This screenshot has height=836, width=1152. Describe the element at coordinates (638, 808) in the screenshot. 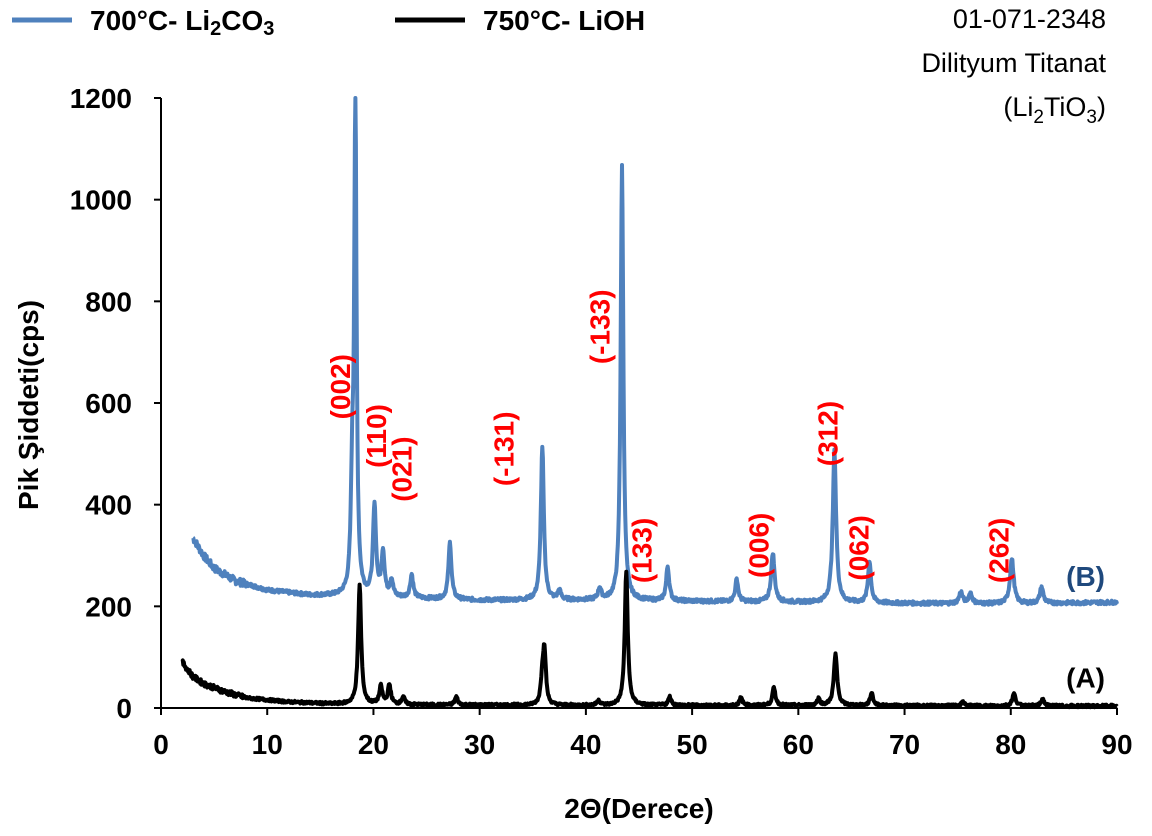

I see `x-axis-title: 2Θ(Derece)` at that location.